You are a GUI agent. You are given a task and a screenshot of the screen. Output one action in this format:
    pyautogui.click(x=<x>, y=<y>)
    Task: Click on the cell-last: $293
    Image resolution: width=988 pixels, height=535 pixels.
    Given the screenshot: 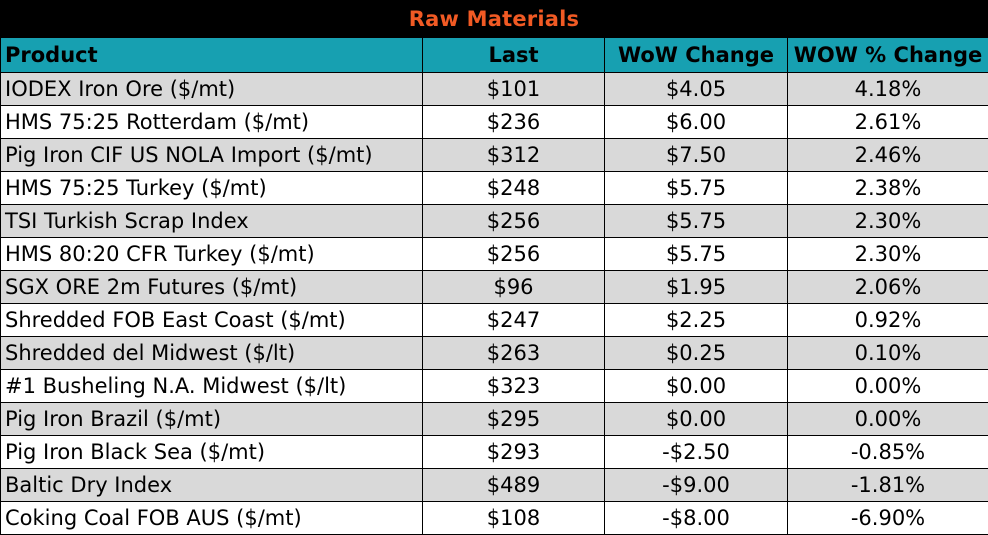 What is the action you would take?
    pyautogui.click(x=513, y=452)
    